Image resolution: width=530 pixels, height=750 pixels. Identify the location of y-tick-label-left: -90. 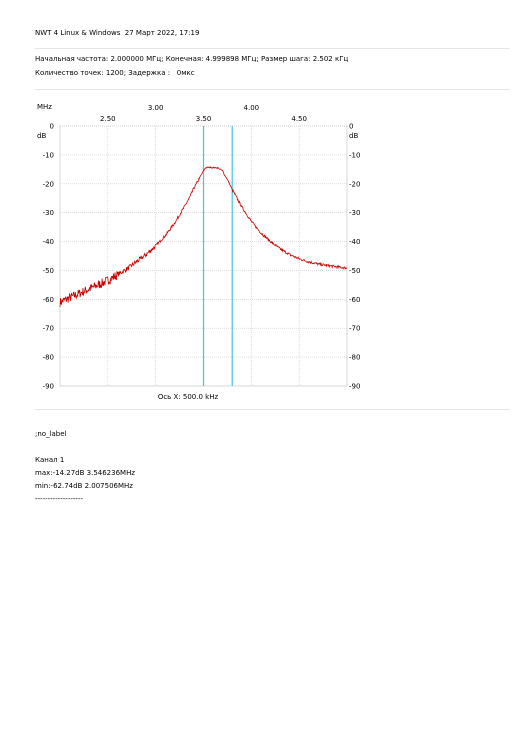
(48, 387).